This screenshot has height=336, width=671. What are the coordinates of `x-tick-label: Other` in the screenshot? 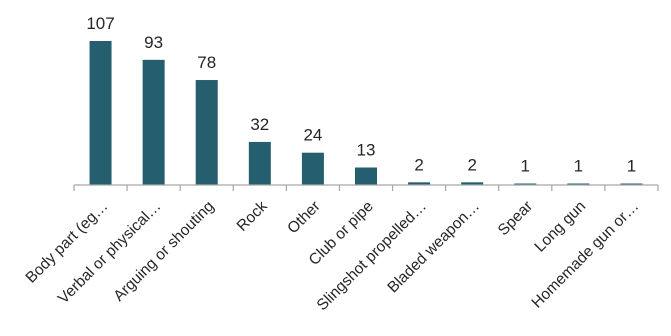 It's located at (303, 217).